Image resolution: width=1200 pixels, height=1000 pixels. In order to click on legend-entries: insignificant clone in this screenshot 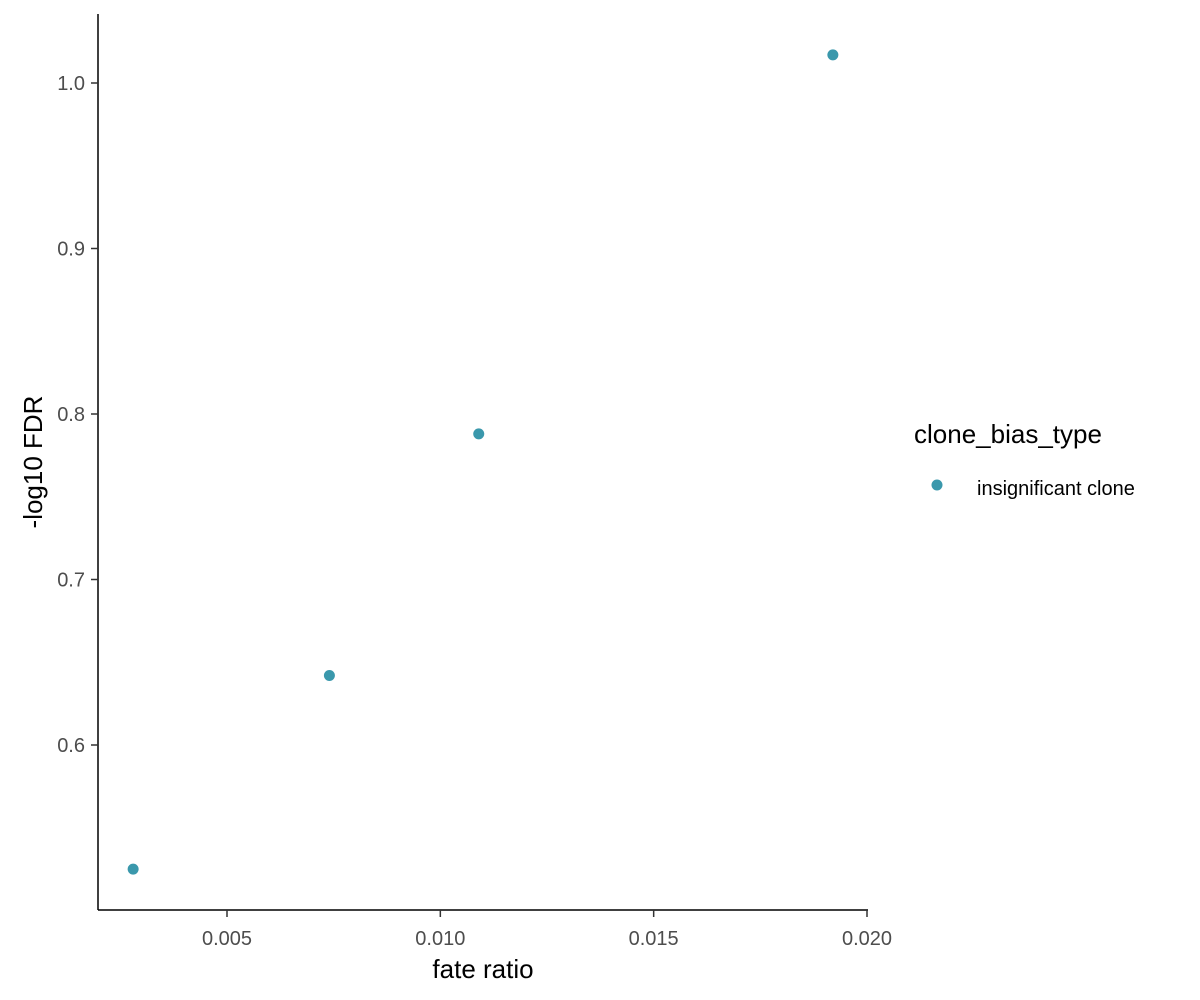, I will do `click(1033, 489)`.